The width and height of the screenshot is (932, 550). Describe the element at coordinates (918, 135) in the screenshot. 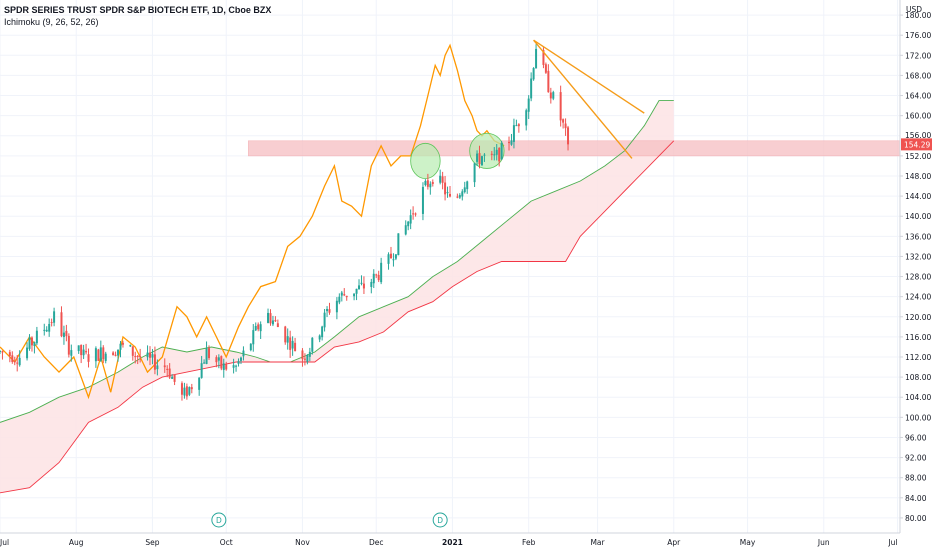

I see `y-tick-label-156: 156.00` at that location.